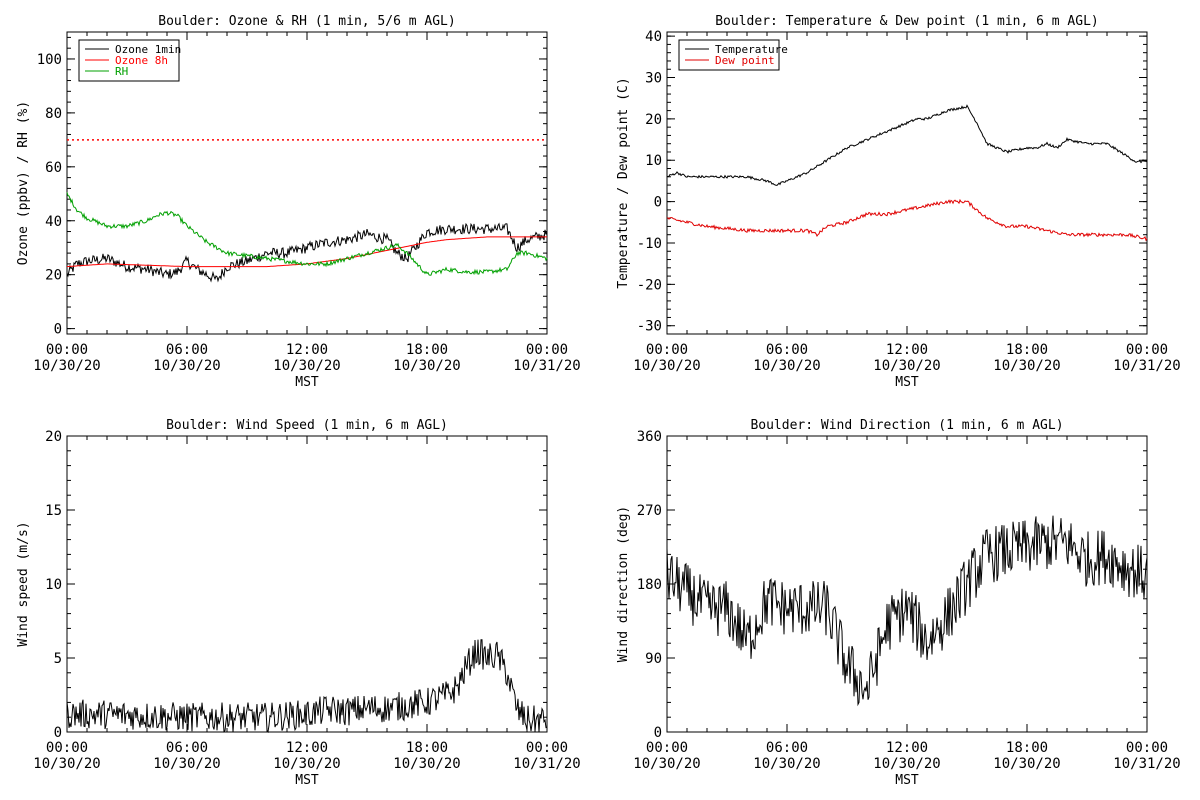  Describe the element at coordinates (623, 584) in the screenshot. I see `y-axis-label: Wind direction (deg)` at that location.